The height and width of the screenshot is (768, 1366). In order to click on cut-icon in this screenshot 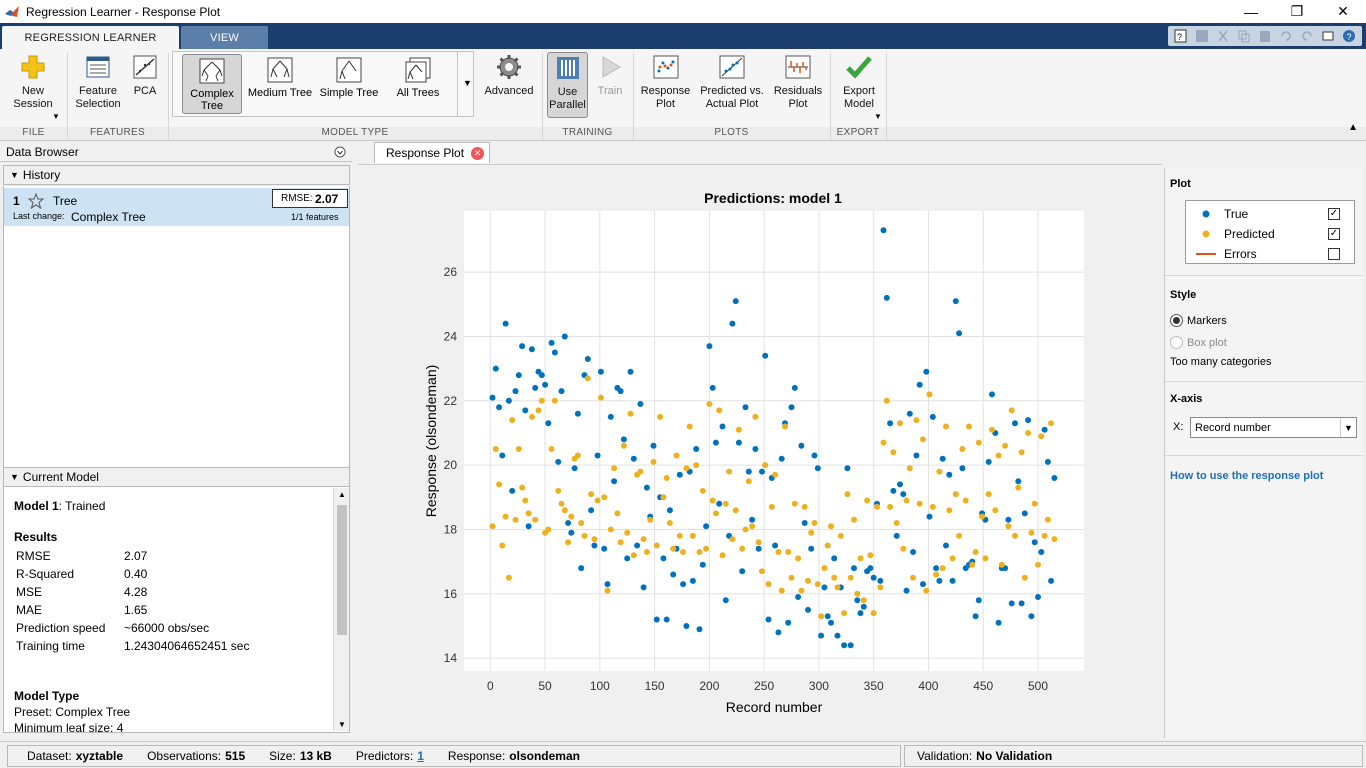, I will do `click(1223, 36)`.